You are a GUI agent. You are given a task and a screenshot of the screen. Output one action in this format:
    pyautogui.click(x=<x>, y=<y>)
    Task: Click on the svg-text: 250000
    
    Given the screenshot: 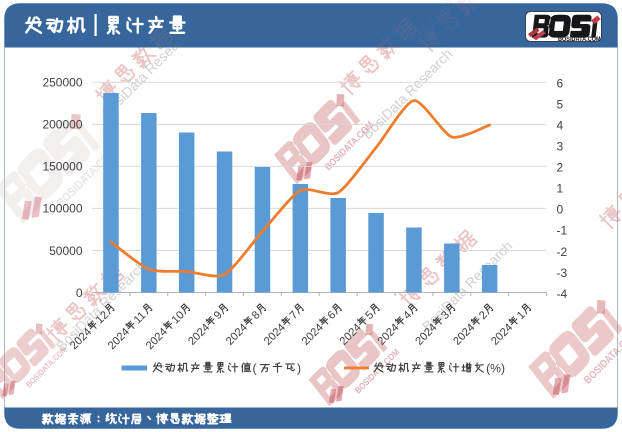 What is the action you would take?
    pyautogui.click(x=62, y=83)
    